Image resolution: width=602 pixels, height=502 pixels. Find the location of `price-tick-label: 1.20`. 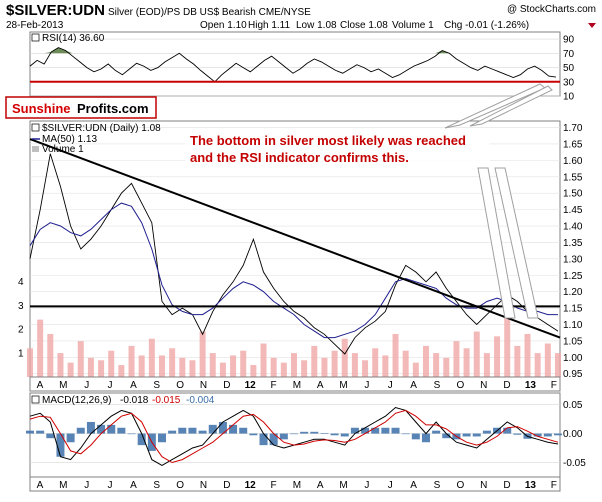

price-tick-label: 1.20 is located at coordinates (573, 292).